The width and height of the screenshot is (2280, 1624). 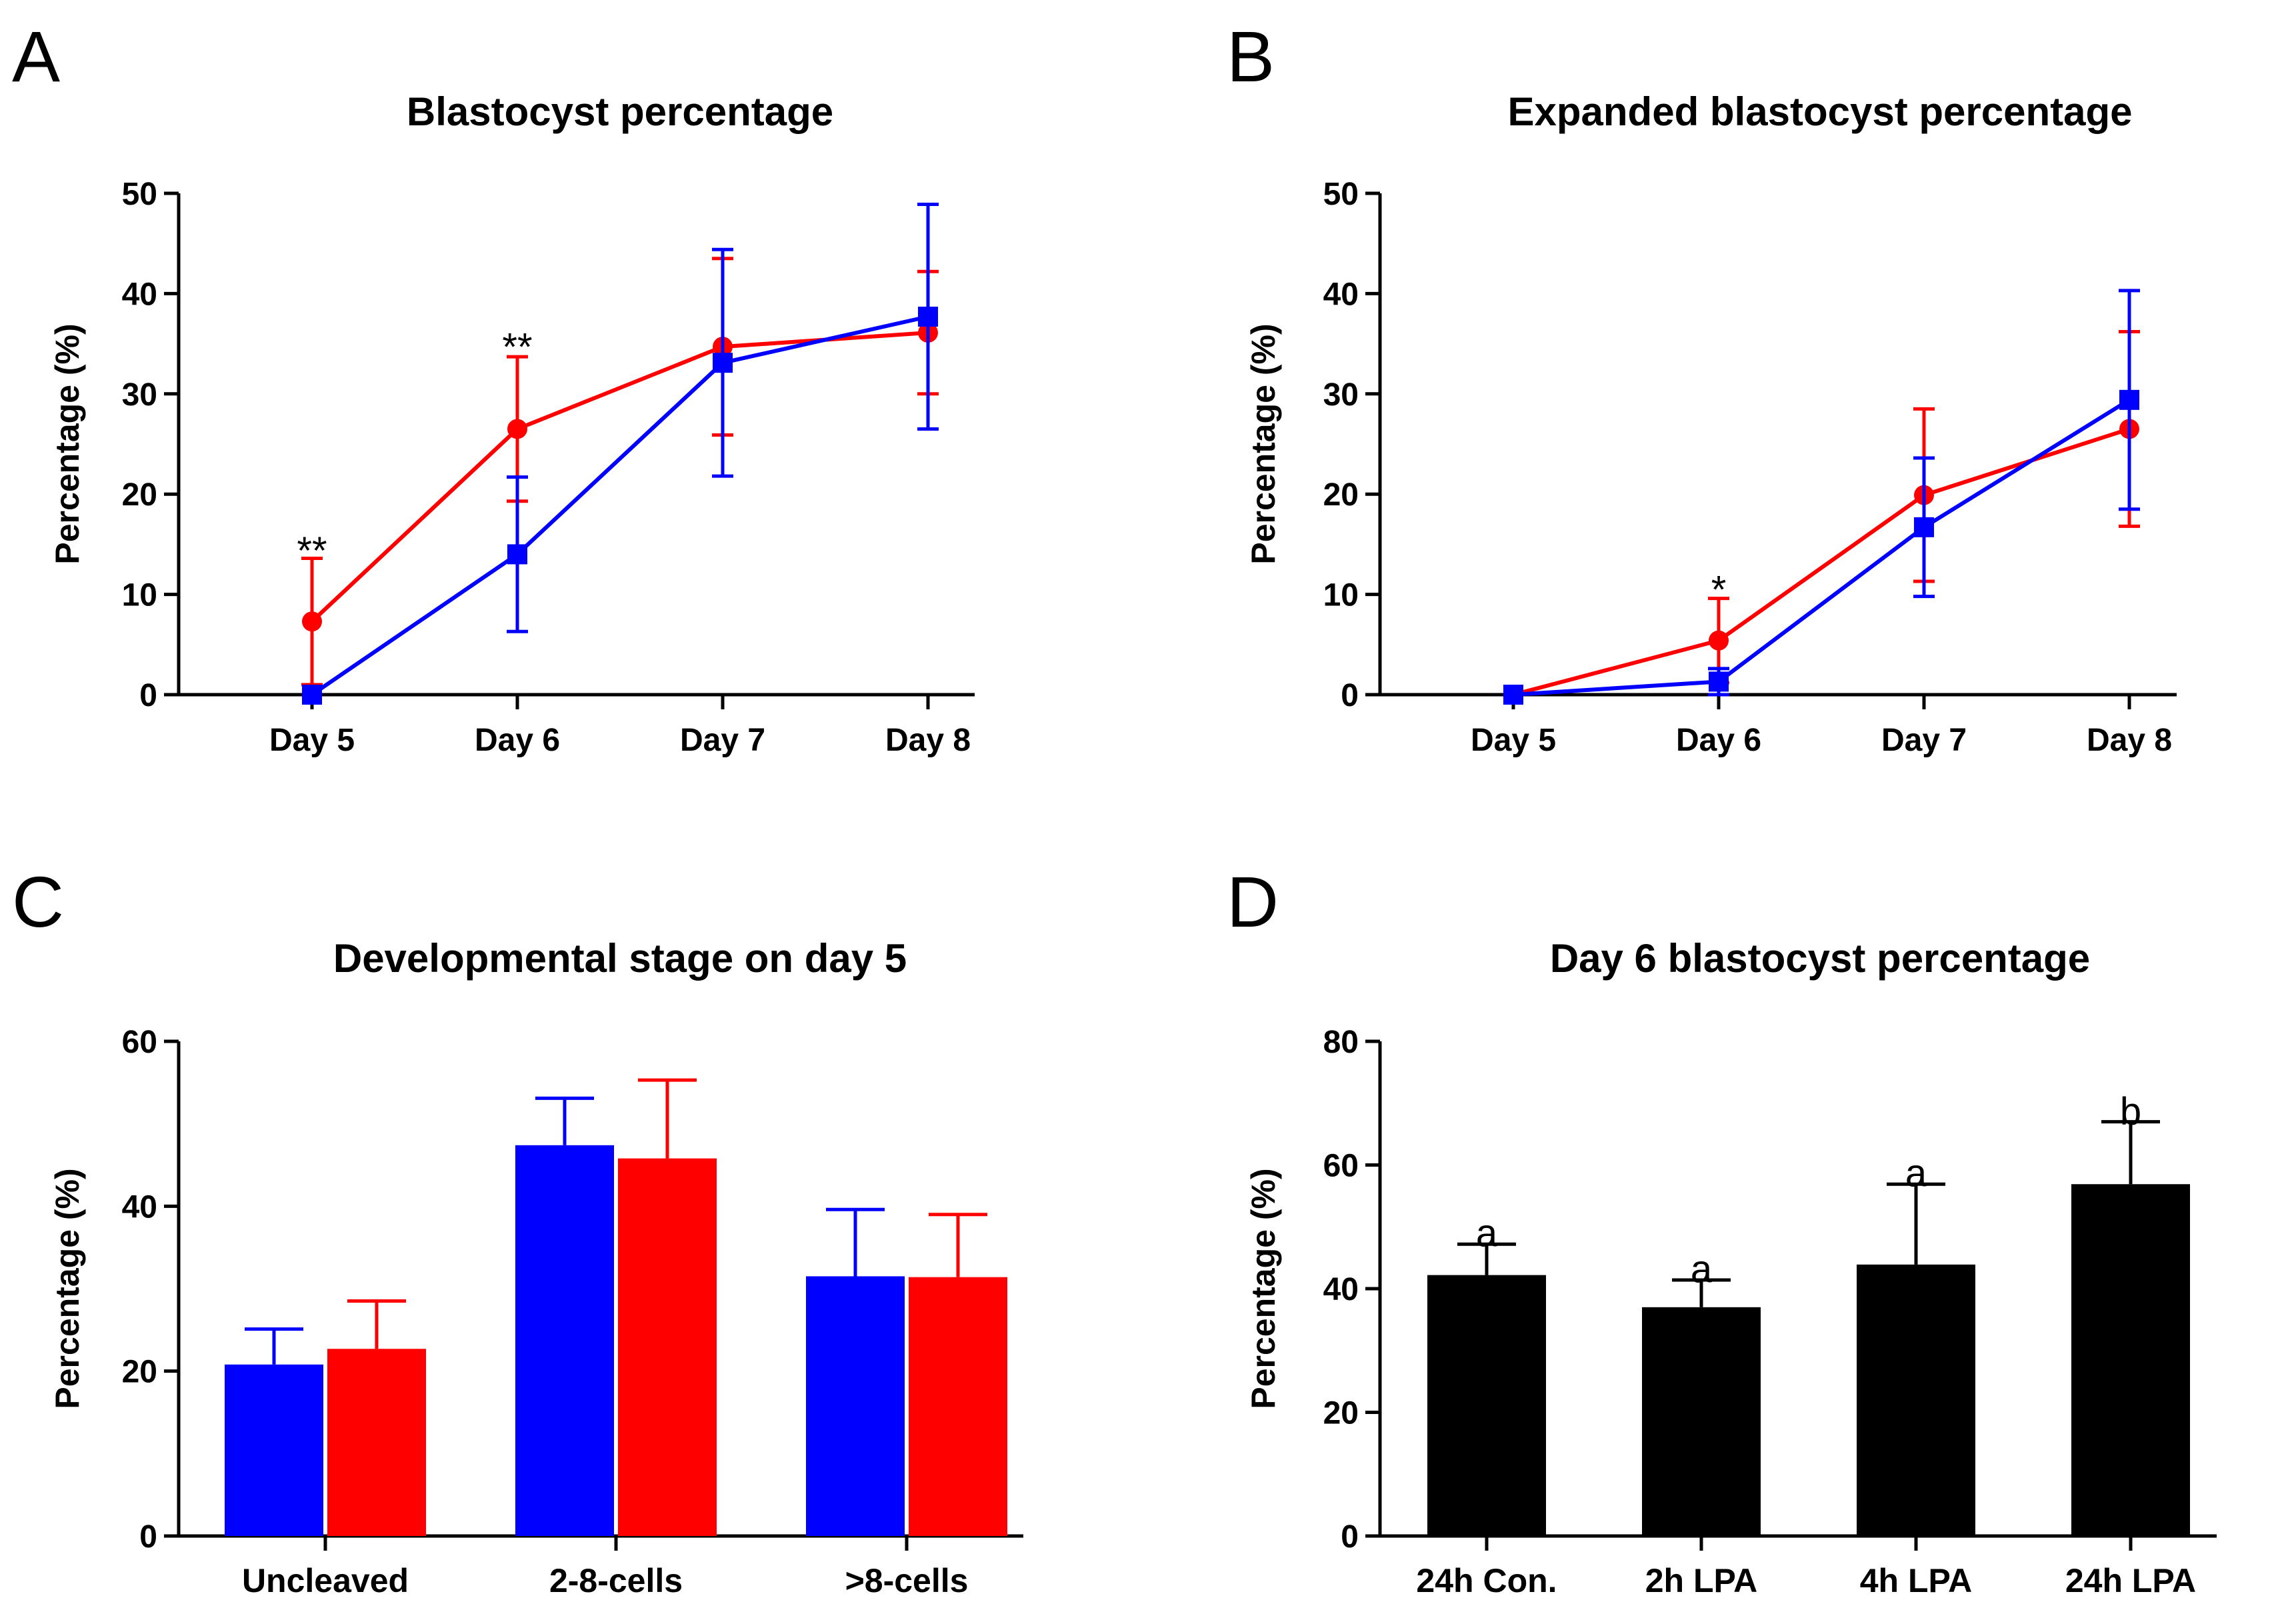 I want to click on chart-title: Blastocyst percentage, so click(x=620, y=111).